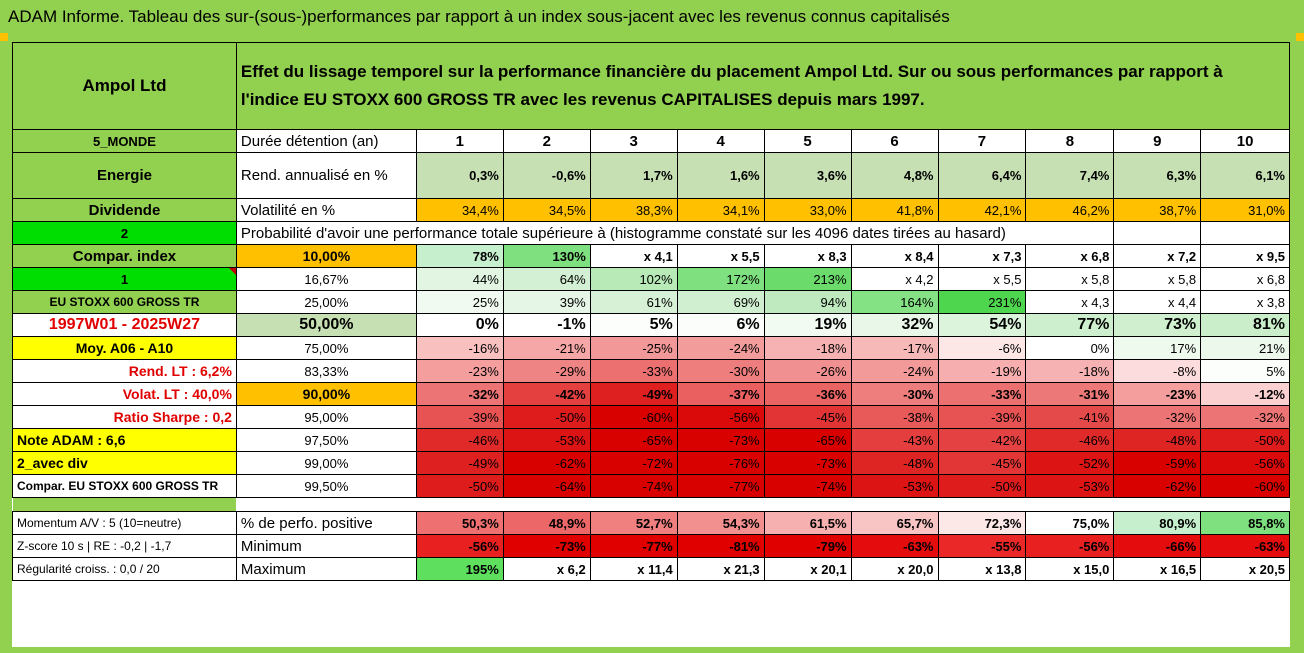 This screenshot has height=653, width=1304. Describe the element at coordinates (1070, 141) in the screenshot. I see `year-8: 8` at that location.